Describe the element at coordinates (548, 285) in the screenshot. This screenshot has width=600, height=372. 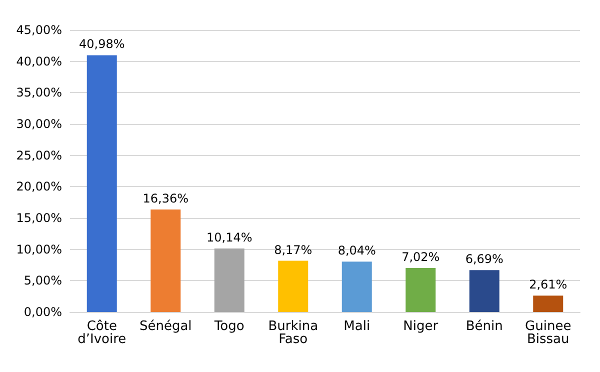
I see `data-label: 2,61%` at that location.